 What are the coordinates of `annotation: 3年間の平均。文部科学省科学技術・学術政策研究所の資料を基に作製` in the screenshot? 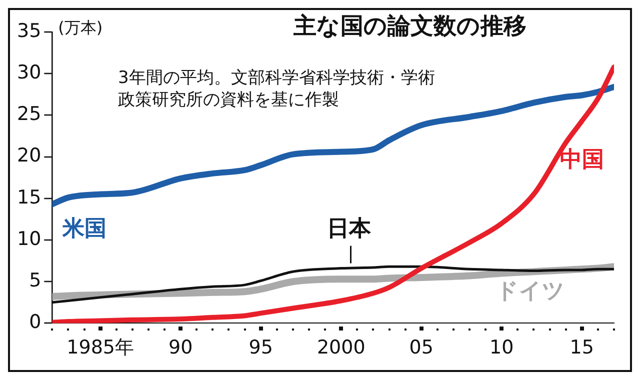 It's located at (276, 89).